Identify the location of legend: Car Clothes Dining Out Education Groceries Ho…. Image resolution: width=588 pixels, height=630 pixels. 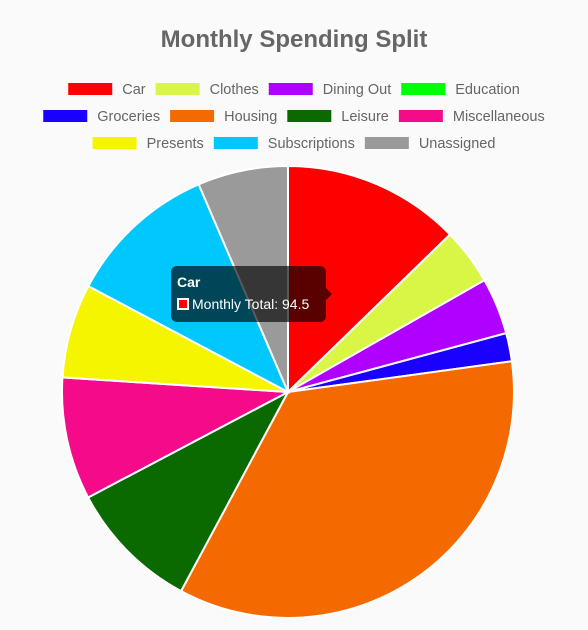
(294, 117).